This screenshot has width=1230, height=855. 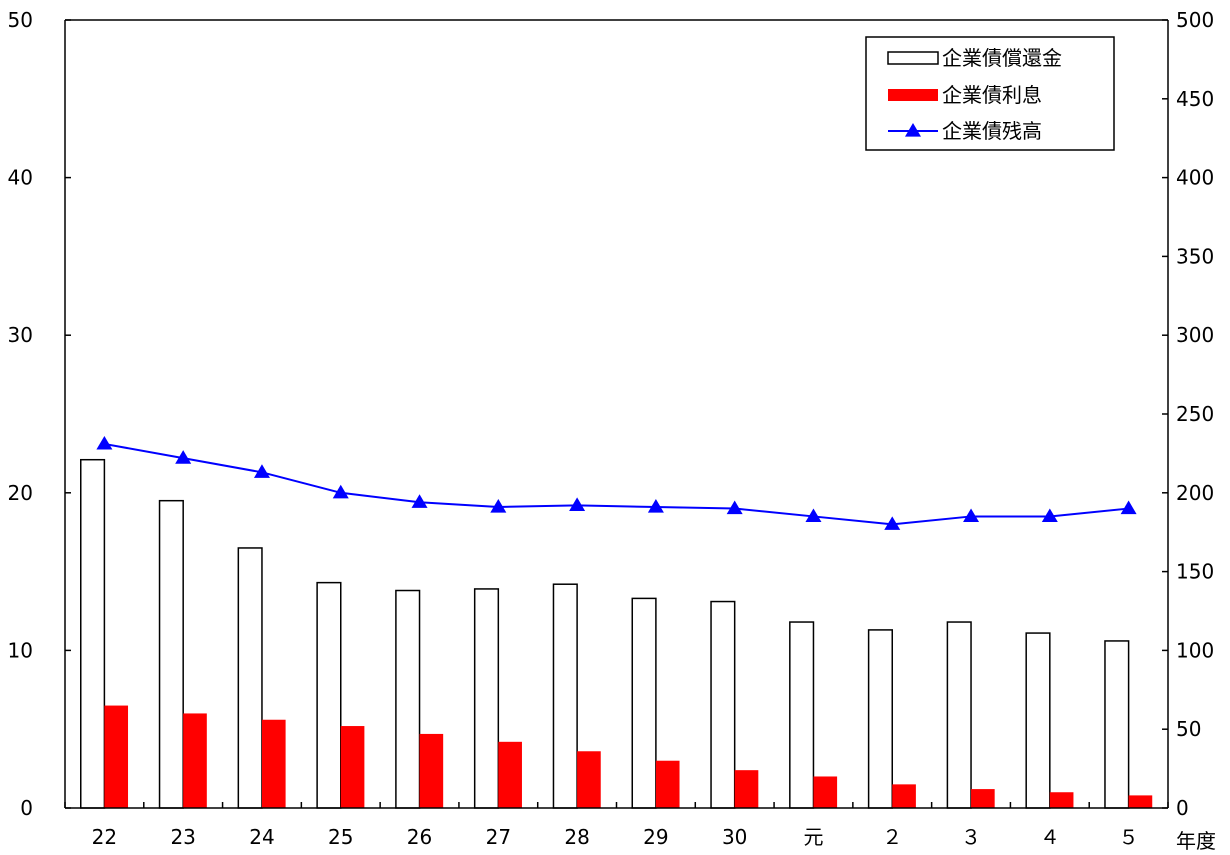 What do you see at coordinates (20, 20) in the screenshot?
I see `y-left-tick-label: 50` at bounding box center [20, 20].